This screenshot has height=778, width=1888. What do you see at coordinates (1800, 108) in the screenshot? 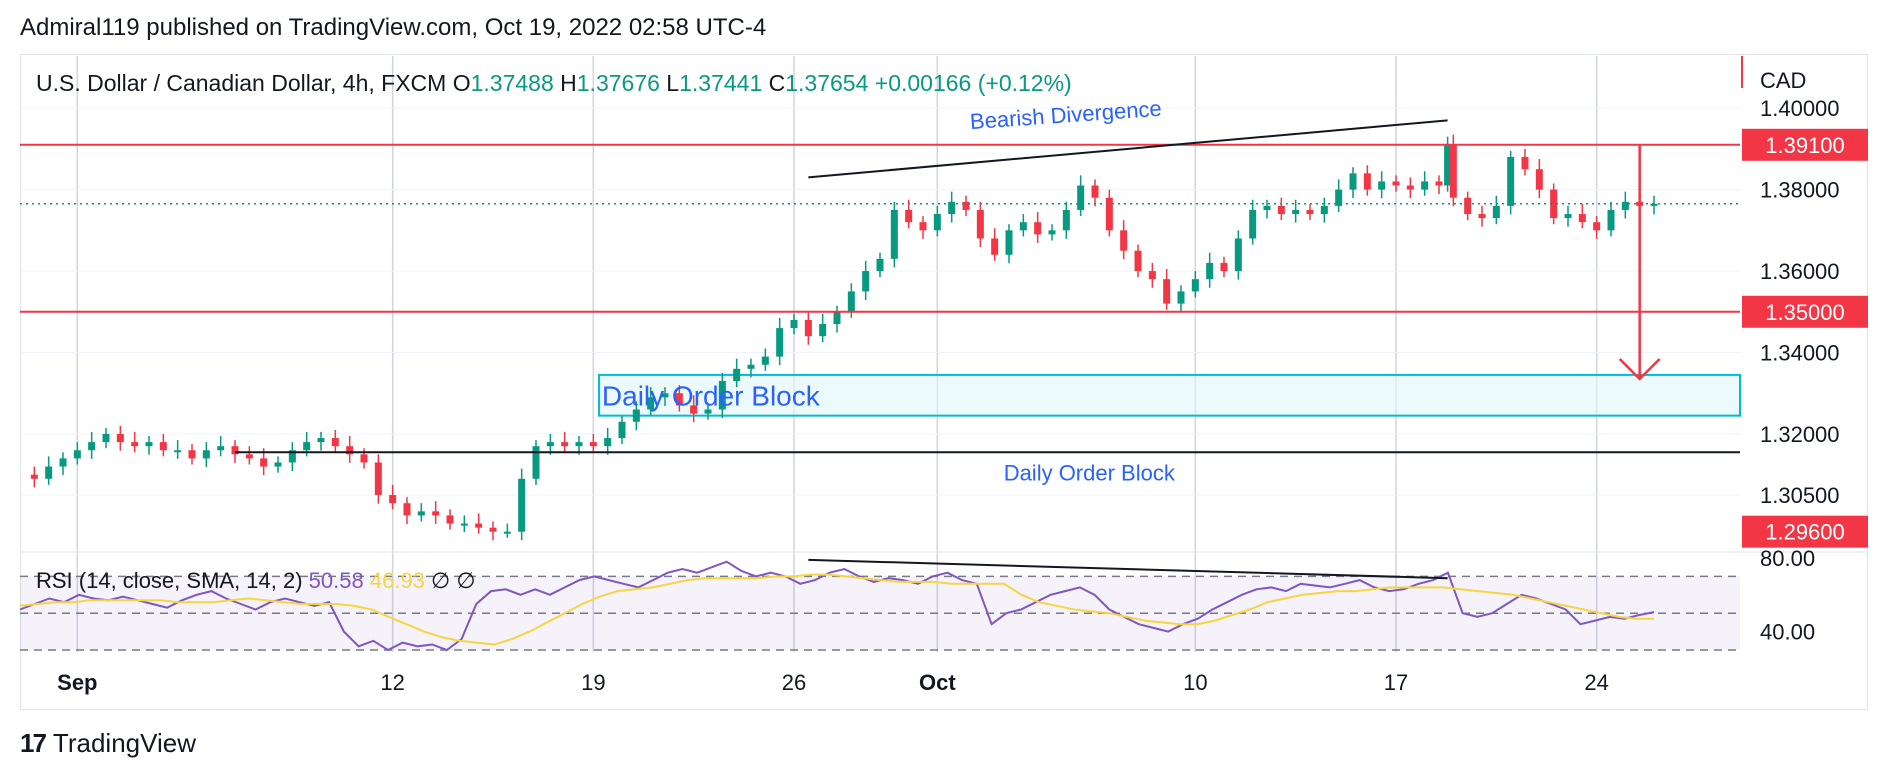
I see `y-tick-label: 1.40000` at bounding box center [1800, 108].